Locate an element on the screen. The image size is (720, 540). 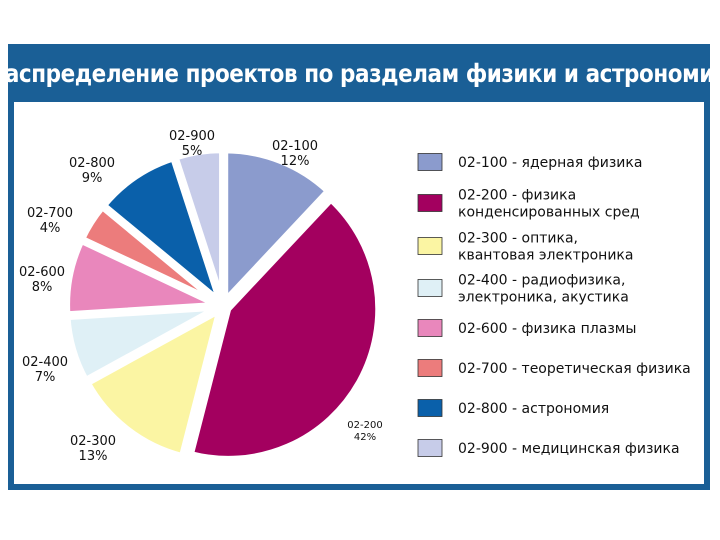
legend-label-02-600: 02-600 - физика плазмы is located at coordinates (547, 329).